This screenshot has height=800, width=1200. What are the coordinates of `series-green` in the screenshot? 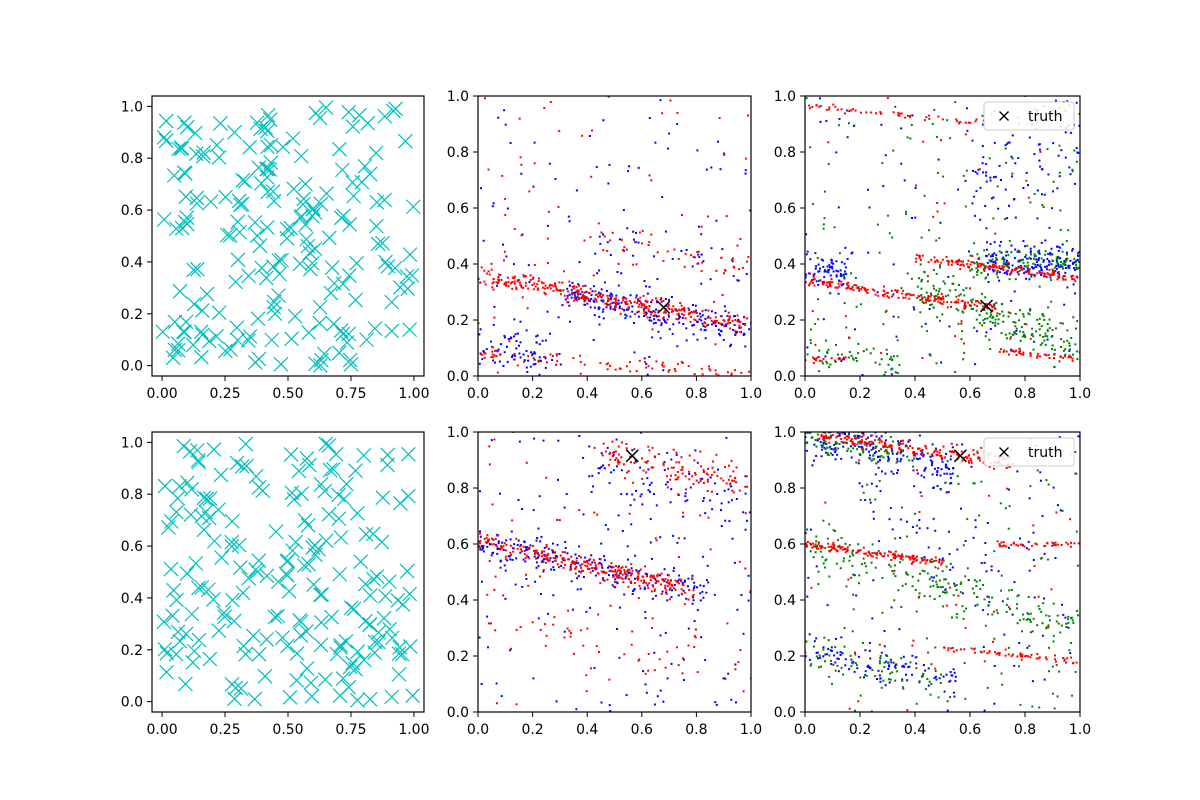 It's located at (942, 236).